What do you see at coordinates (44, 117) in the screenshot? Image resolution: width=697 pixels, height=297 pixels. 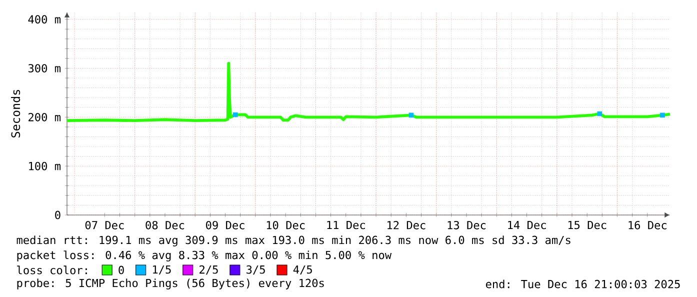 I see `y-tick-label: 200 m` at bounding box center [44, 117].